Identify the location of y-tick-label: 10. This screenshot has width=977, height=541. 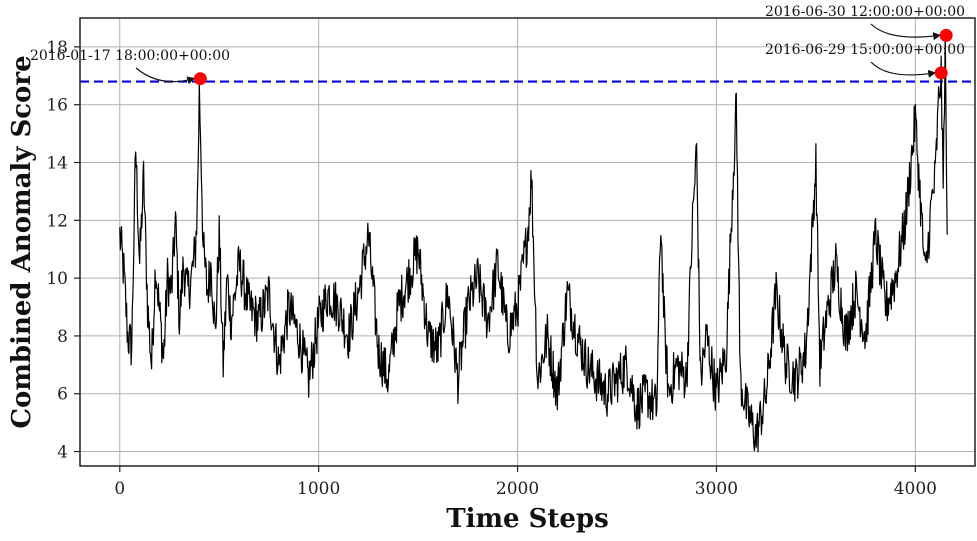
(57, 279).